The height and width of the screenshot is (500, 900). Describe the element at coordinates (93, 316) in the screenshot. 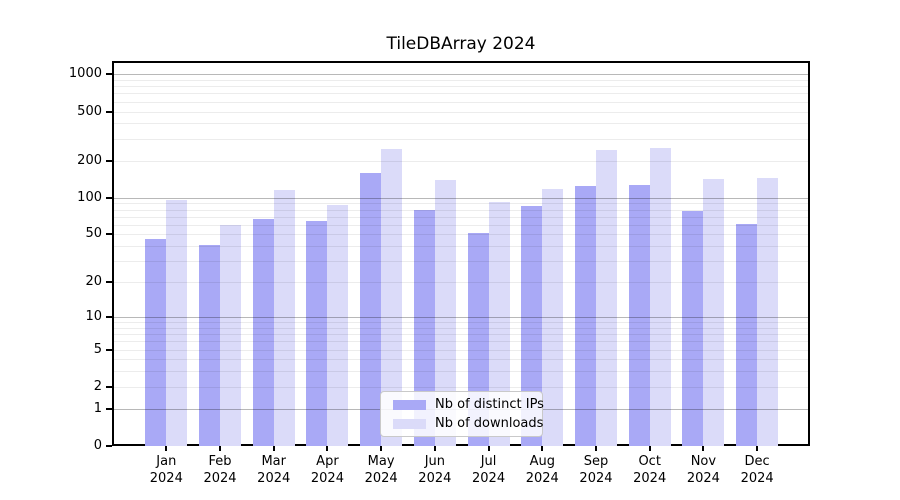

I see `y-tick-label: 10` at that location.